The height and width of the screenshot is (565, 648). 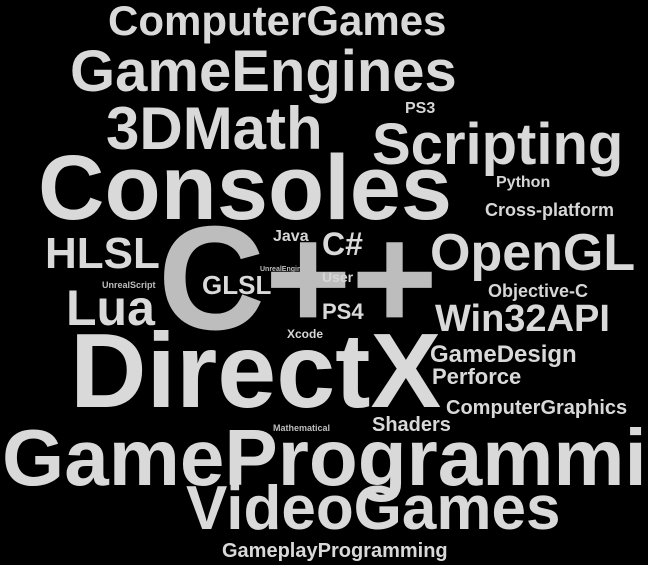 I want to click on word-cross-platform: Cross-platform, so click(x=550, y=210).